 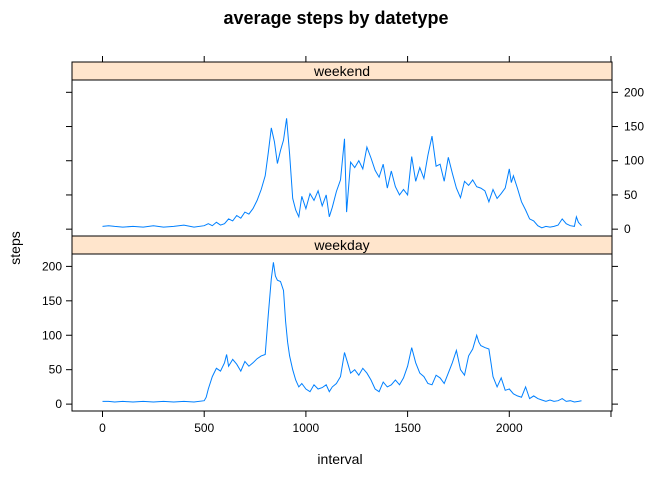 I want to click on y-tick-label-weekday: 100, so click(x=52, y=335).